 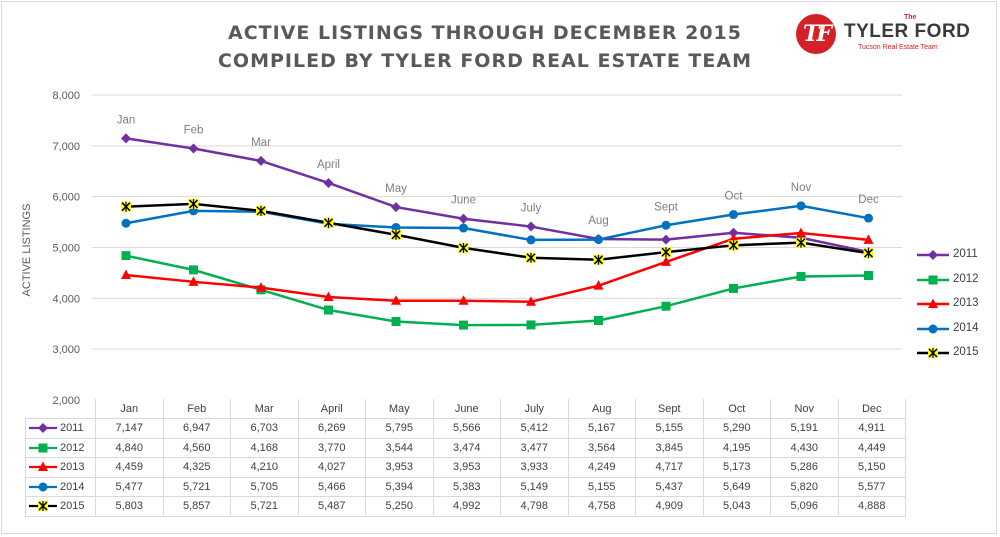 I want to click on table-cell: 4,168, so click(x=264, y=447).